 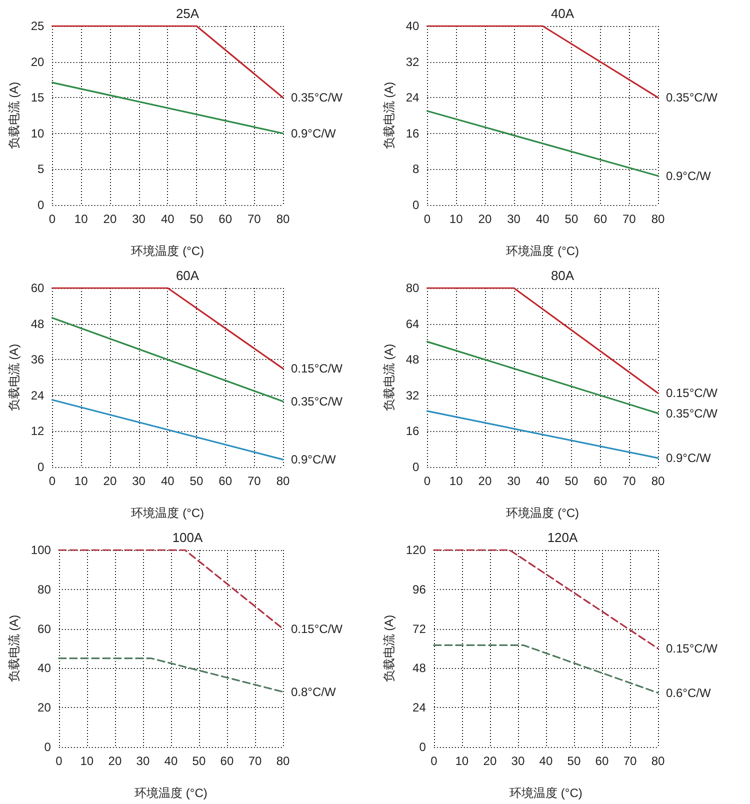 I want to click on y-tick-label: 80, so click(x=45, y=589).